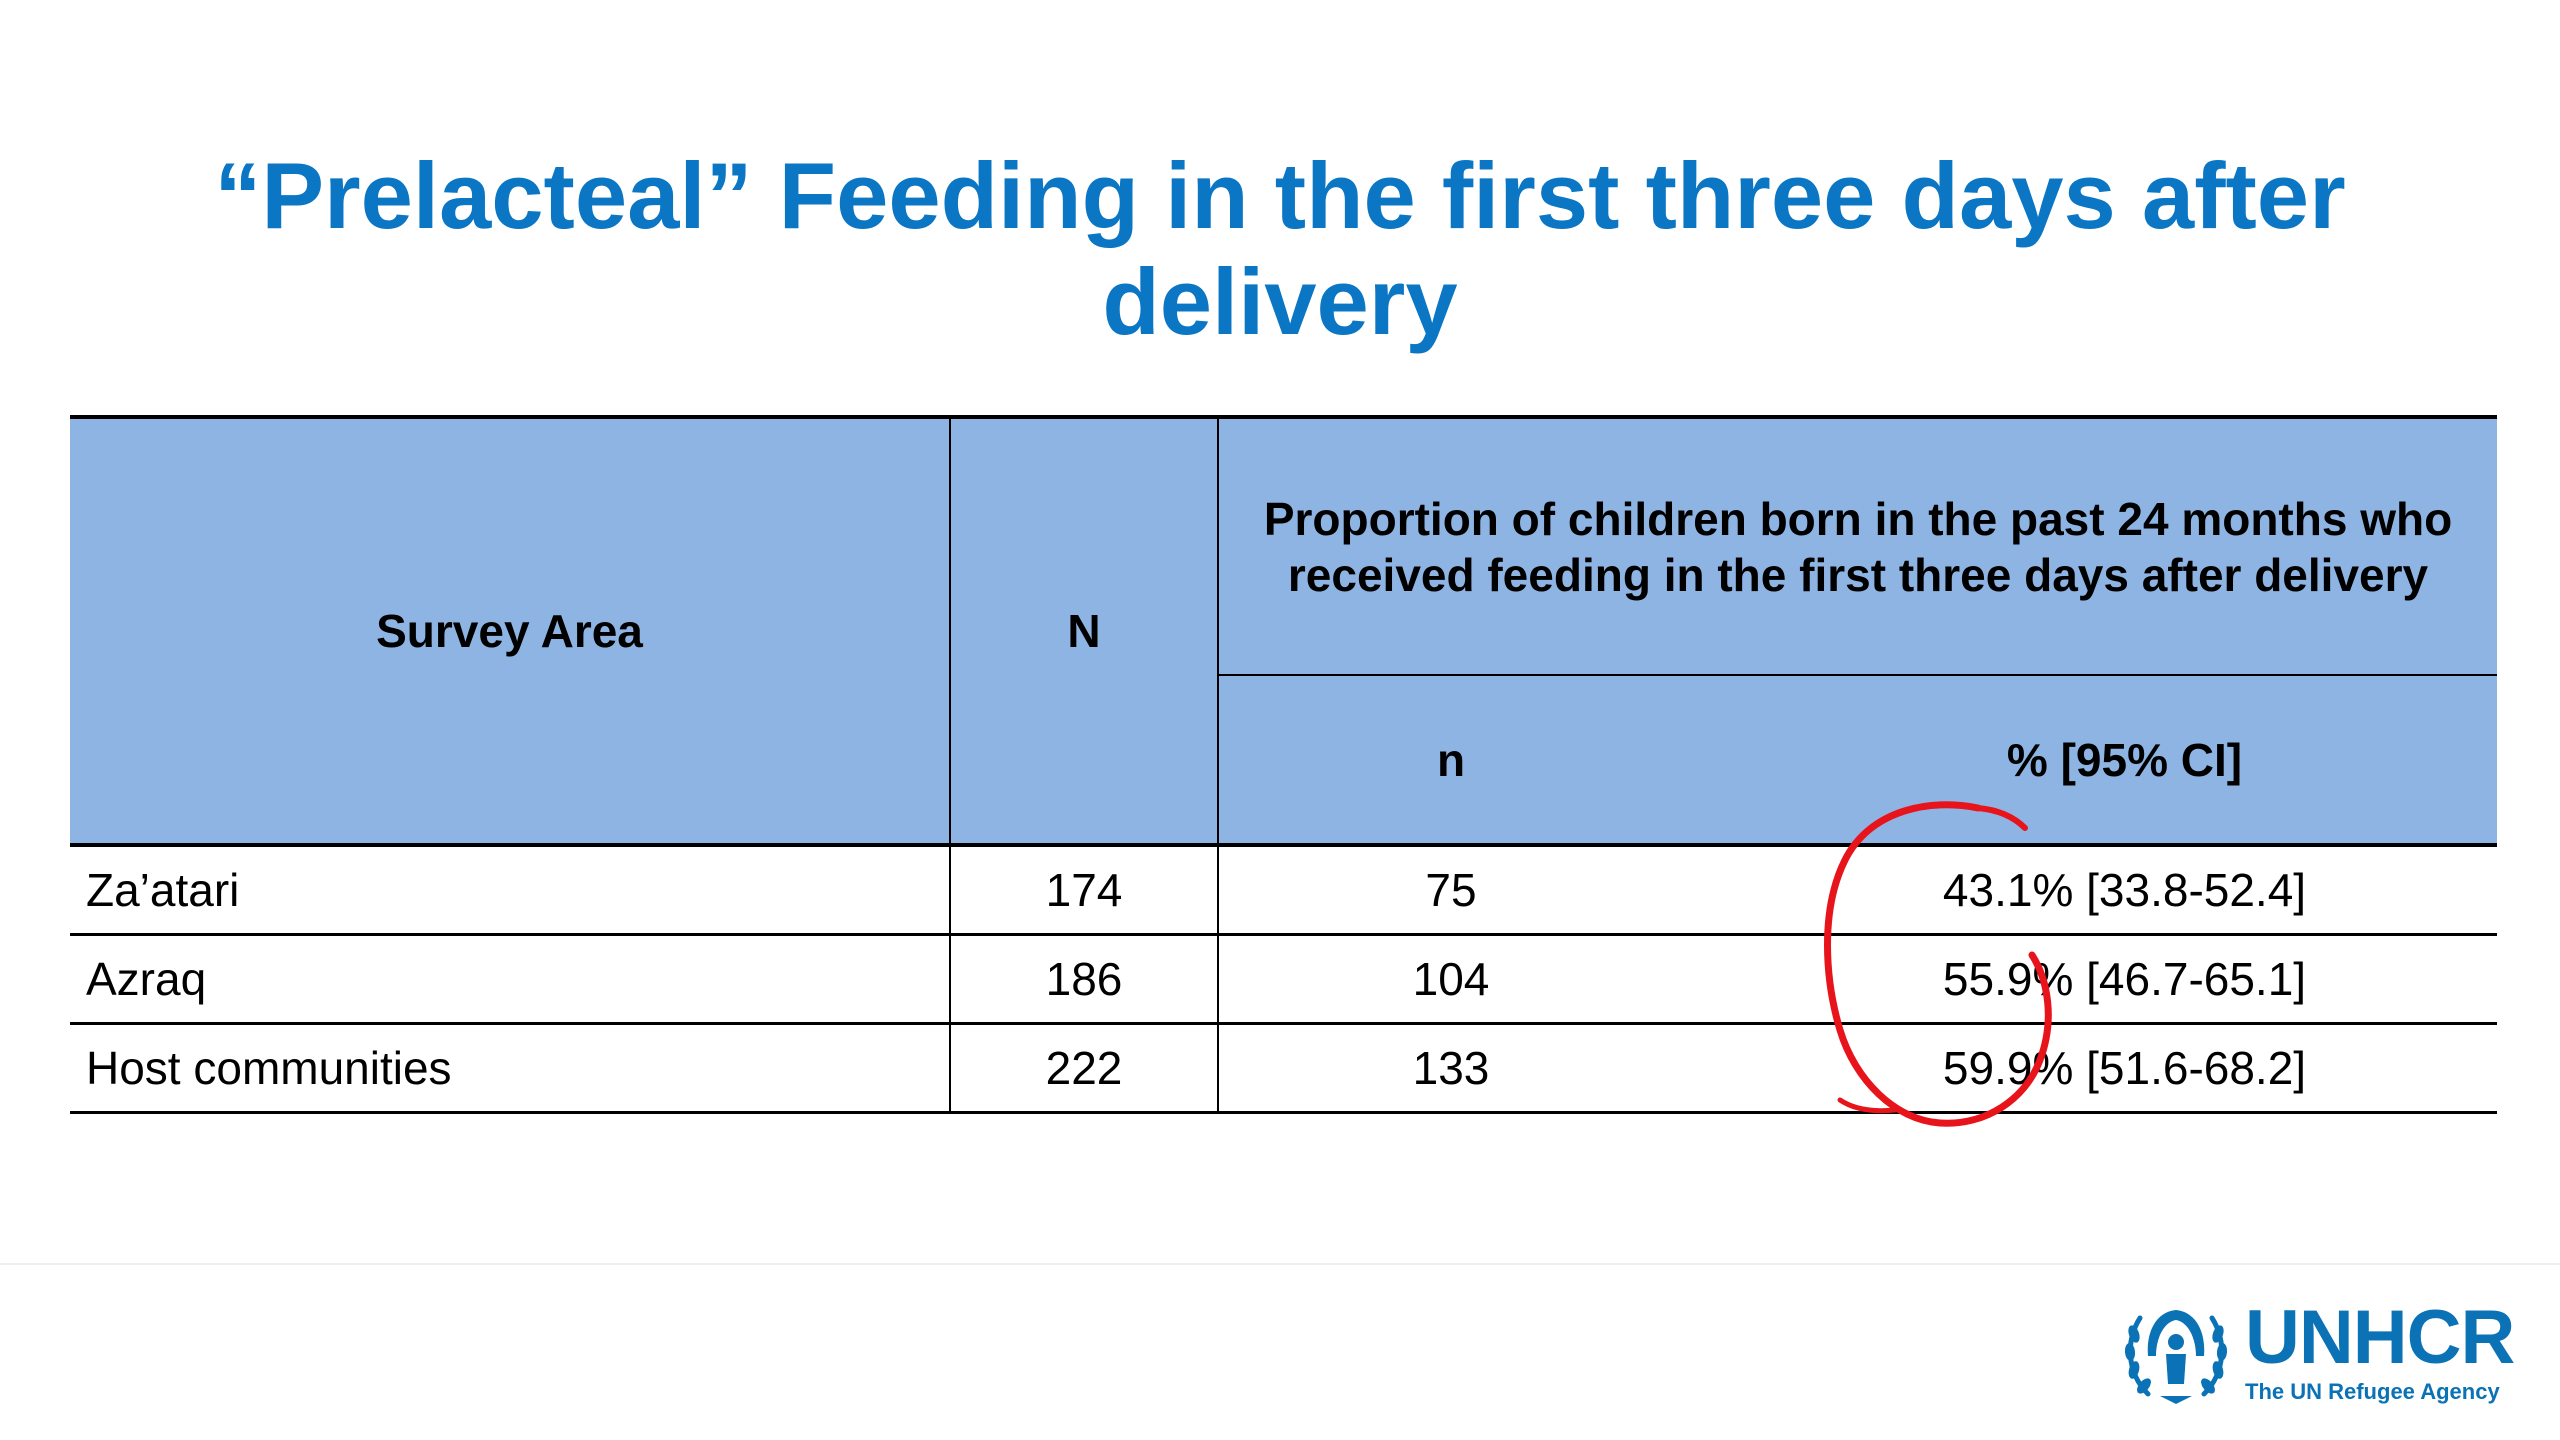  What do you see at coordinates (2380, 1337) in the screenshot?
I see `logo-name: UNHCR` at bounding box center [2380, 1337].